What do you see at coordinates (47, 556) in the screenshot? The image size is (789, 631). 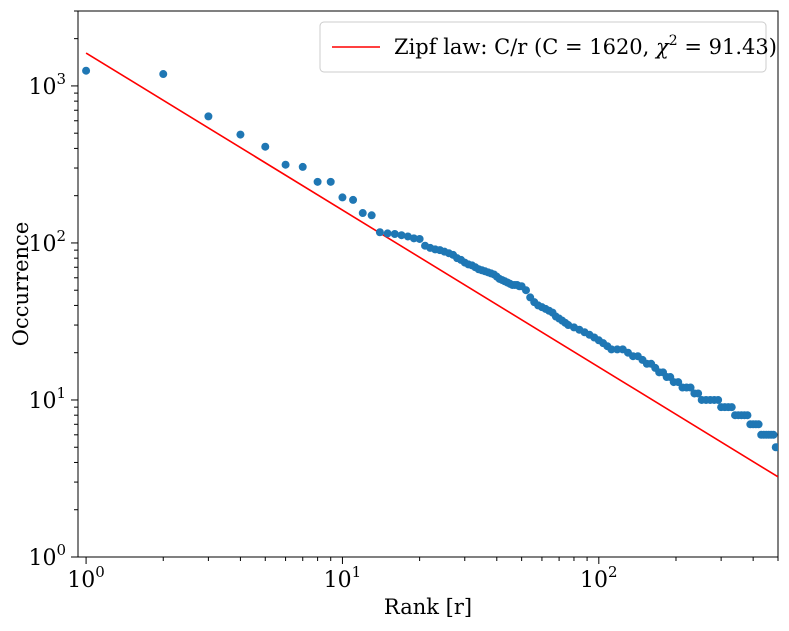 I see `y-tick-label: 10⁰` at bounding box center [47, 556].